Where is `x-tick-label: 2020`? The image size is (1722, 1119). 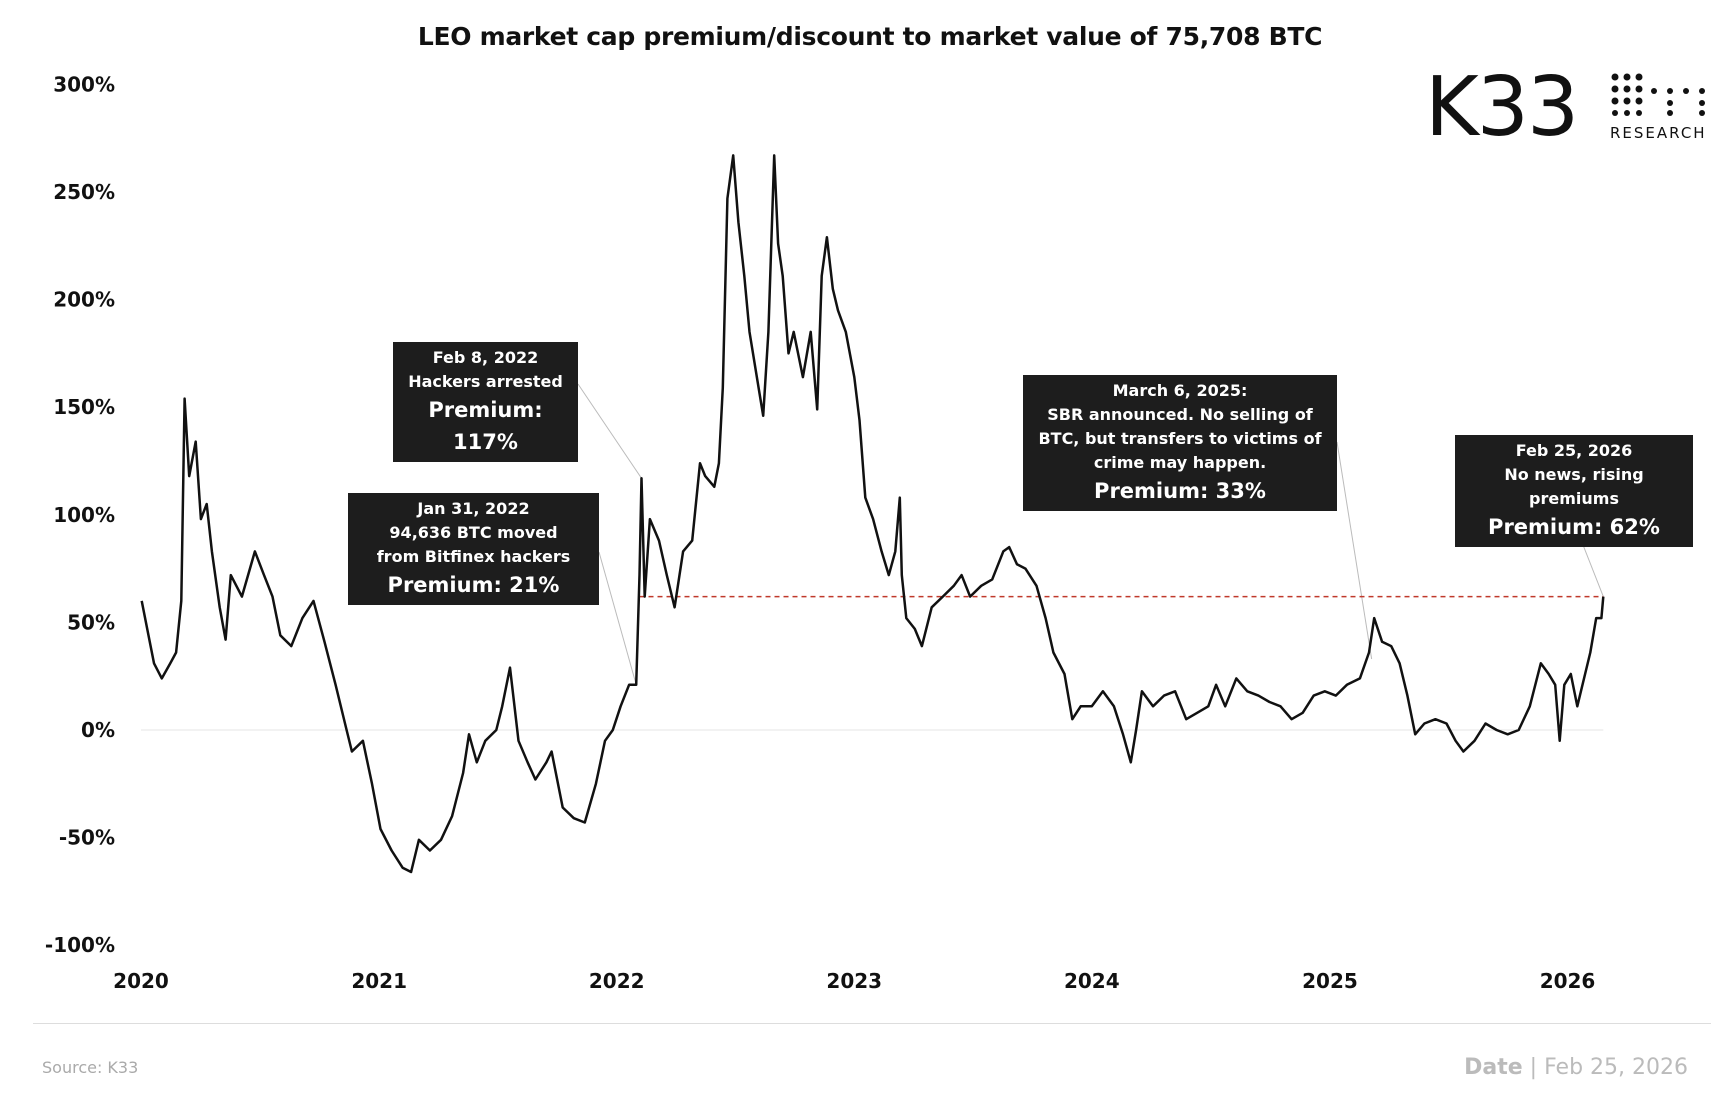 x-tick-label: 2020 is located at coordinates (141, 981).